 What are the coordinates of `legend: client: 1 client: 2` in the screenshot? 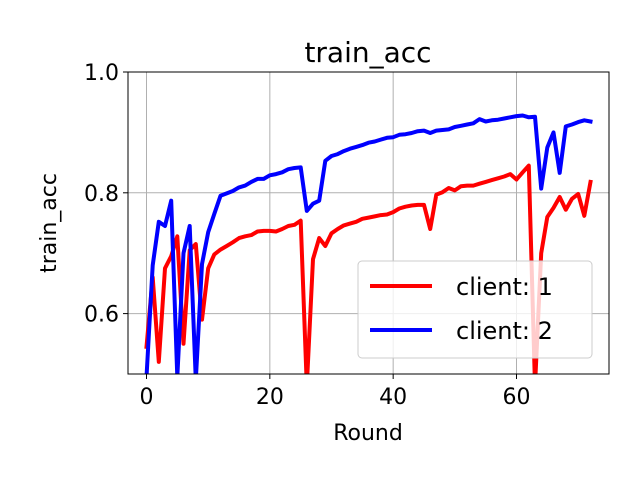 It's located at (475, 309).